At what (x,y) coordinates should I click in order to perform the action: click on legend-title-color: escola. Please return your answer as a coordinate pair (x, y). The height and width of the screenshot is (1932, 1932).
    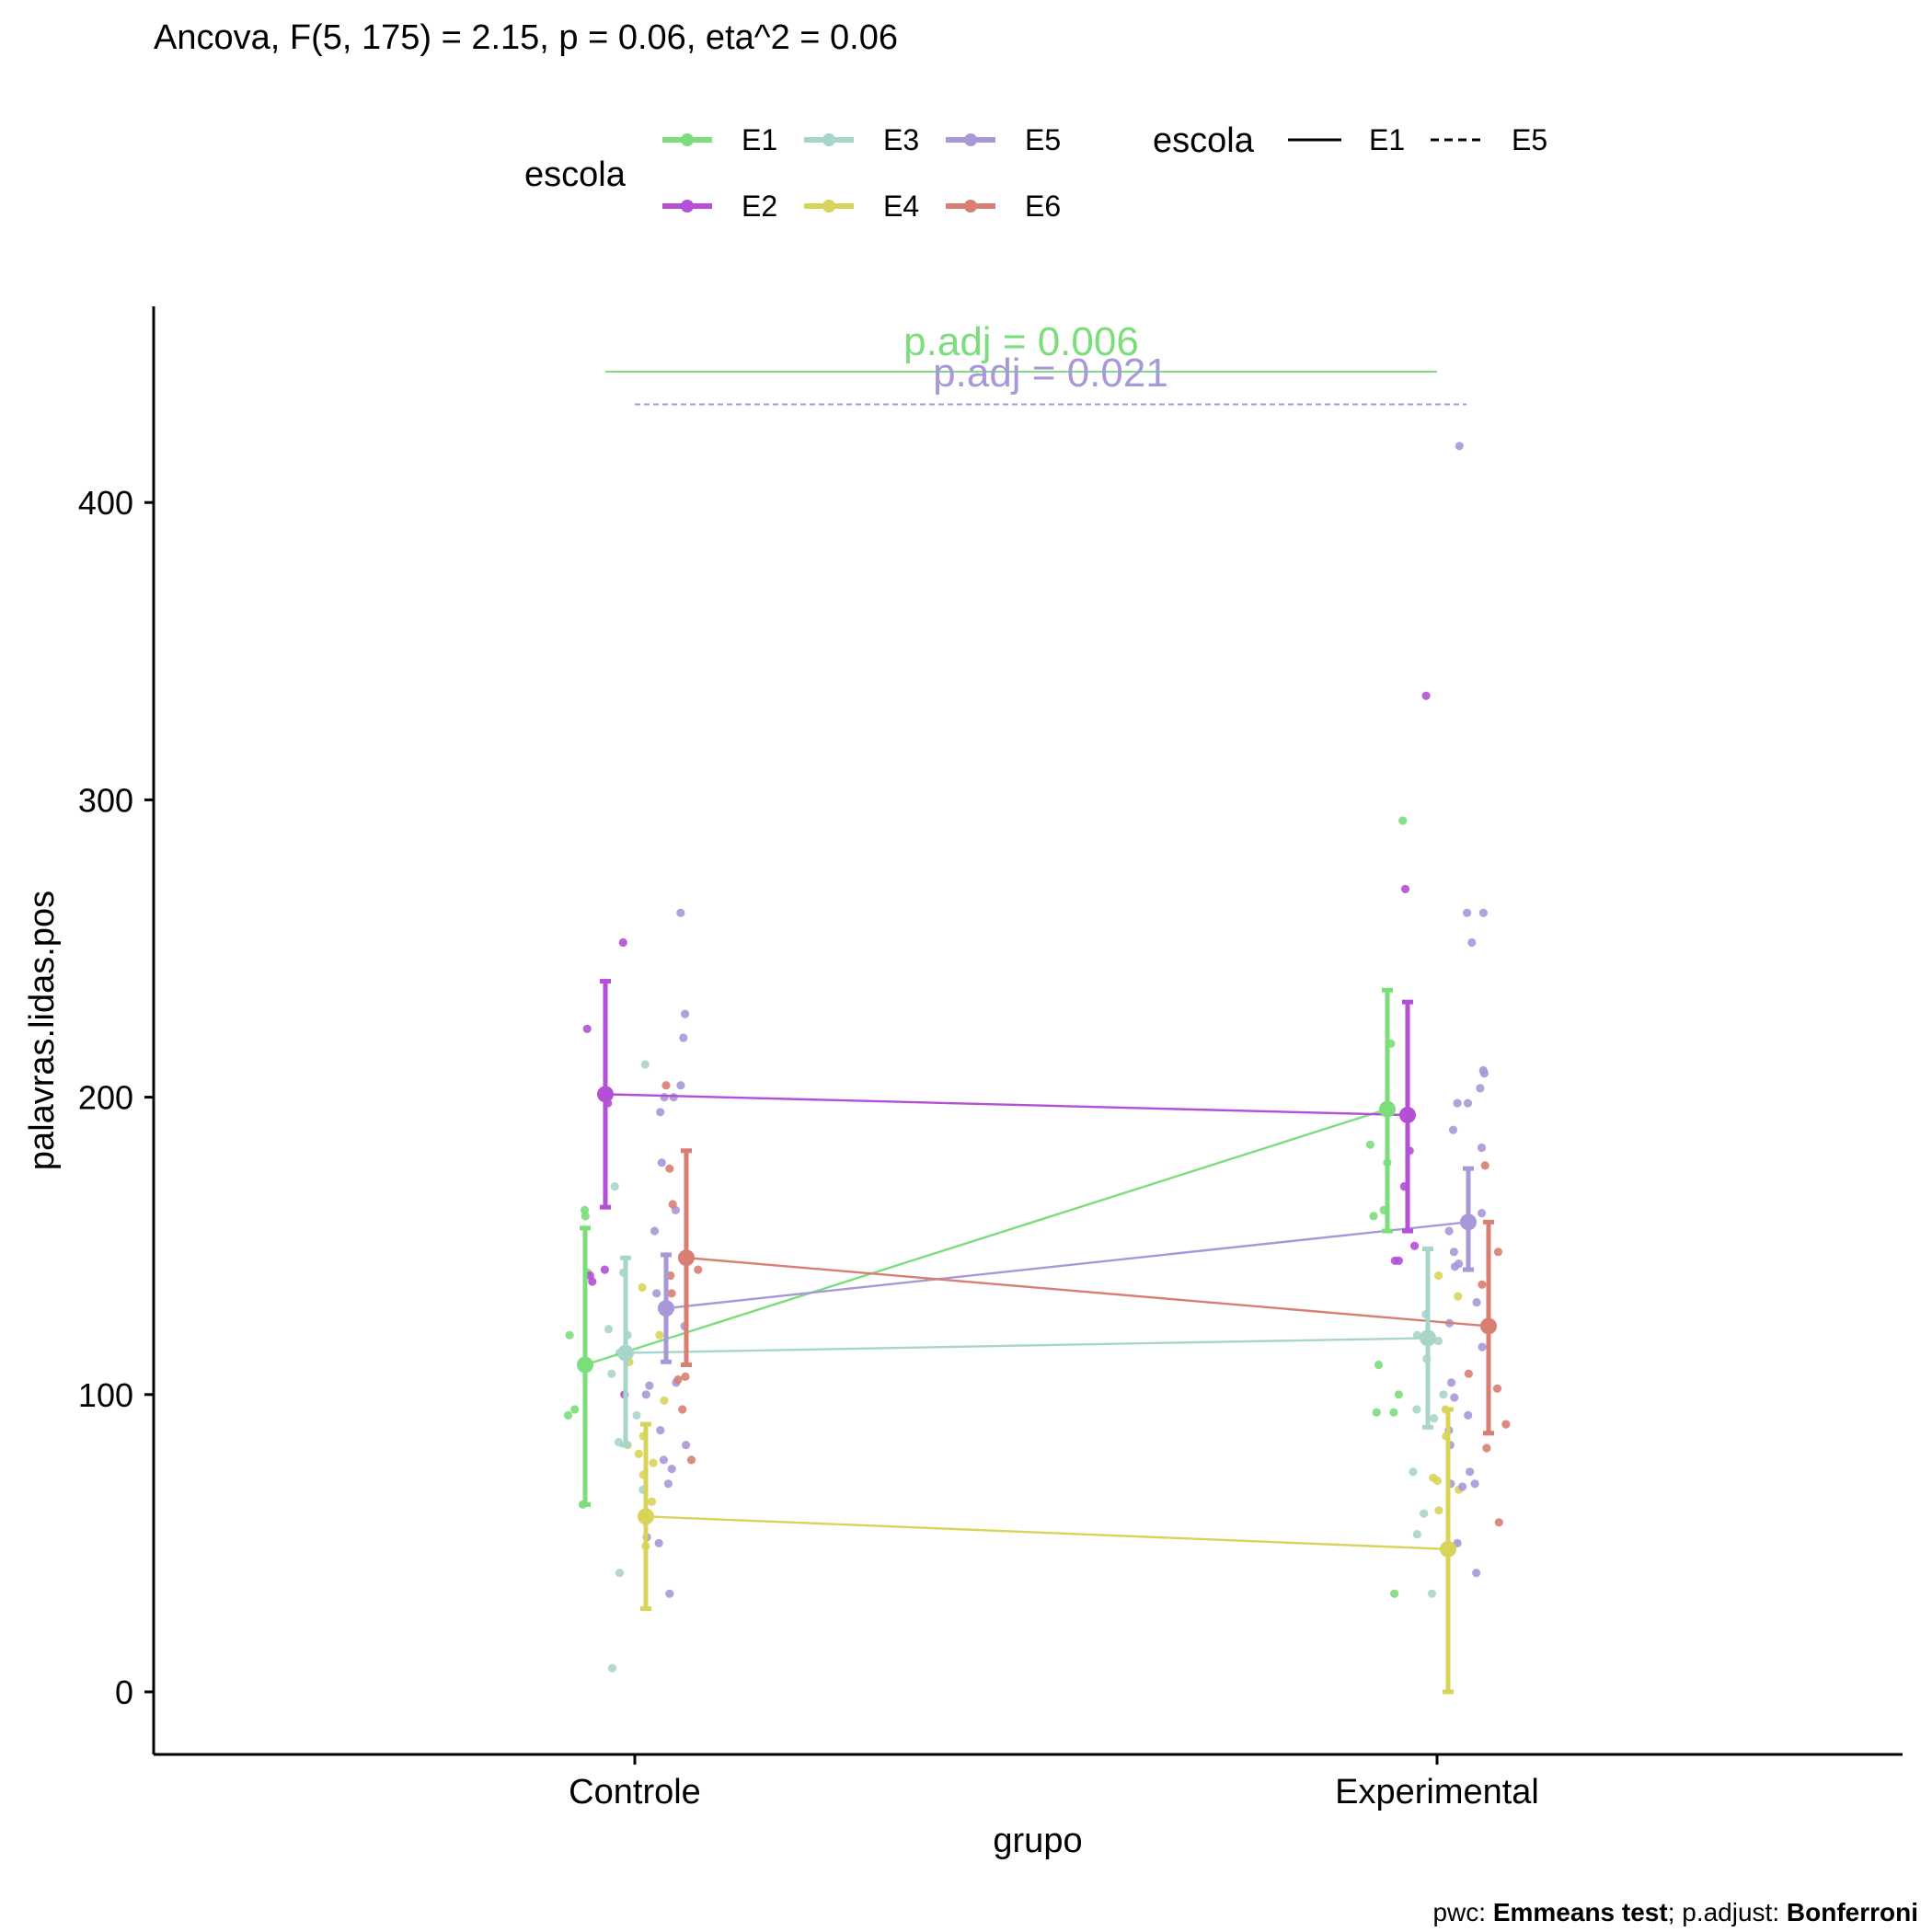
    Looking at the image, I should click on (575, 174).